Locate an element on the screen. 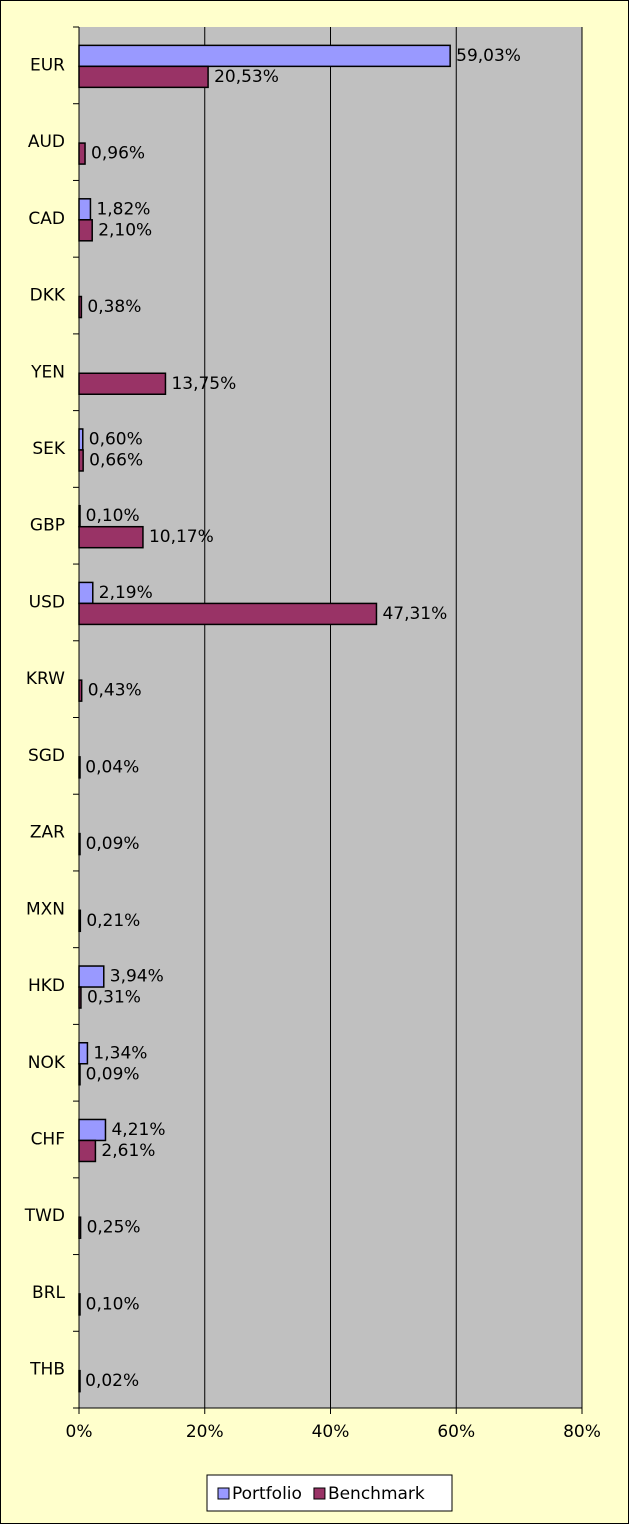 This screenshot has height=1528, width=629. y-tick-label: SGD is located at coordinates (46, 756).